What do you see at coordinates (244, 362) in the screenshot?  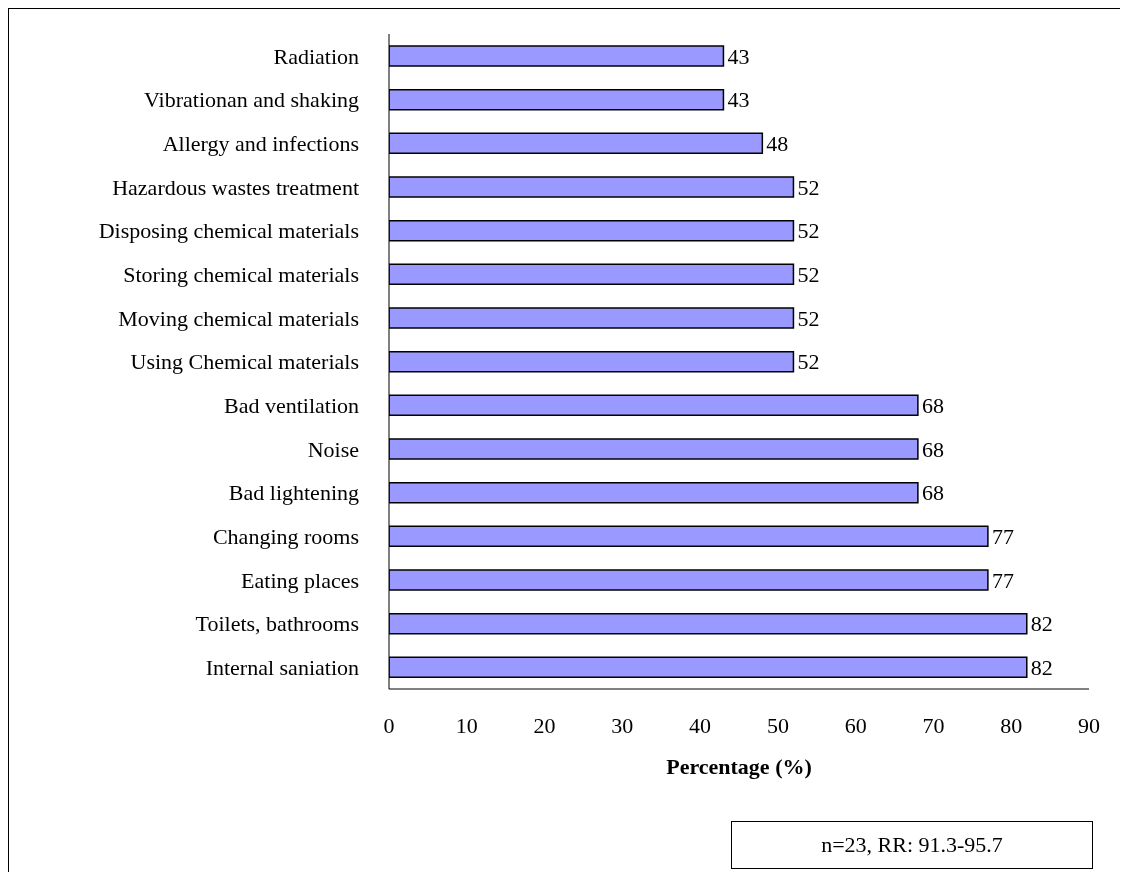 I see `y-tick-label: Using Chemical materials` at bounding box center [244, 362].